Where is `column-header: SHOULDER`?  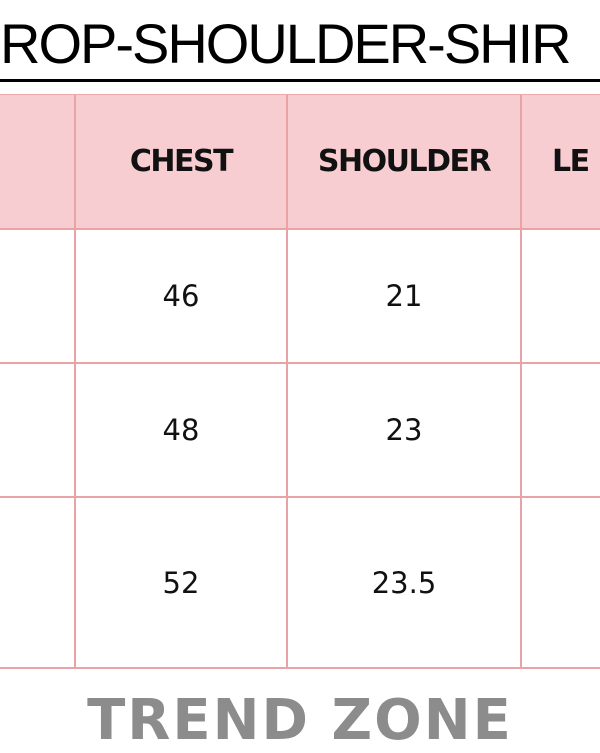
column-header: SHOULDER is located at coordinates (405, 162).